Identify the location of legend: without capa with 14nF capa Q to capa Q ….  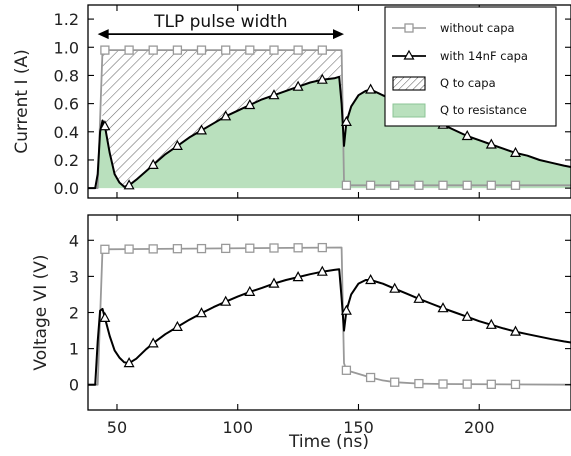
(470, 66).